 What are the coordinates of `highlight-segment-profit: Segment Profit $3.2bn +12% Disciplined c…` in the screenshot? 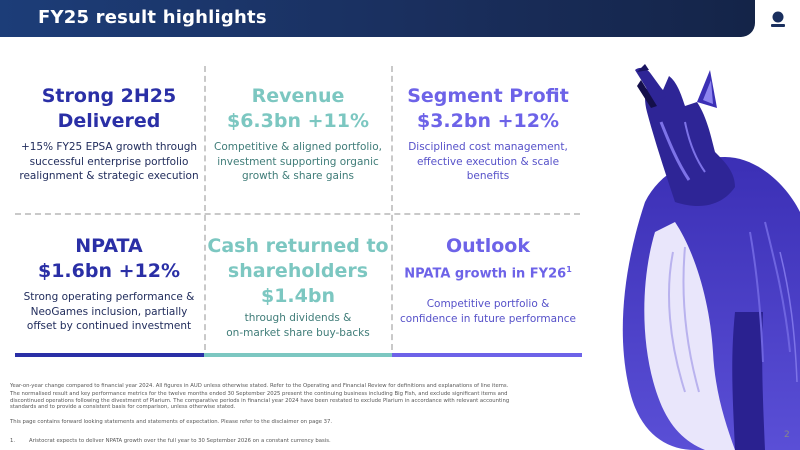 It's located at (488, 134).